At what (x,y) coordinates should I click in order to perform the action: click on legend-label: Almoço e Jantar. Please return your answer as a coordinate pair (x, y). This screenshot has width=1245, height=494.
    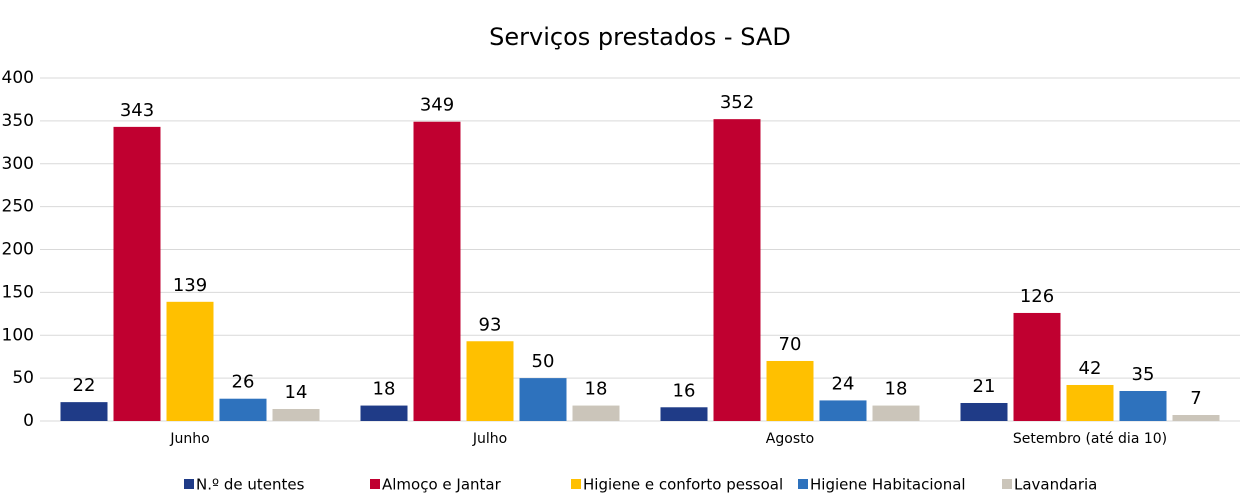
    Looking at the image, I should click on (442, 485).